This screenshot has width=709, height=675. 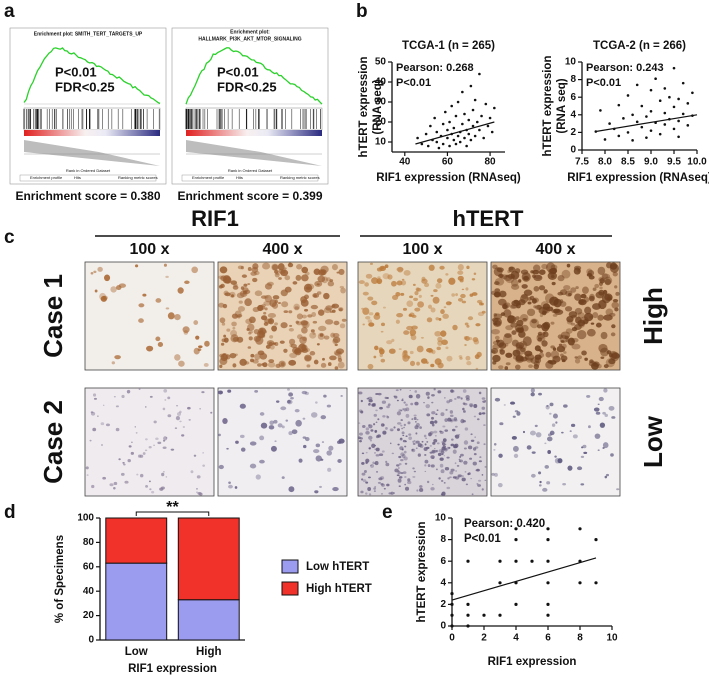 What do you see at coordinates (488, 218) in the screenshot?
I see `marker: hTERT` at bounding box center [488, 218].